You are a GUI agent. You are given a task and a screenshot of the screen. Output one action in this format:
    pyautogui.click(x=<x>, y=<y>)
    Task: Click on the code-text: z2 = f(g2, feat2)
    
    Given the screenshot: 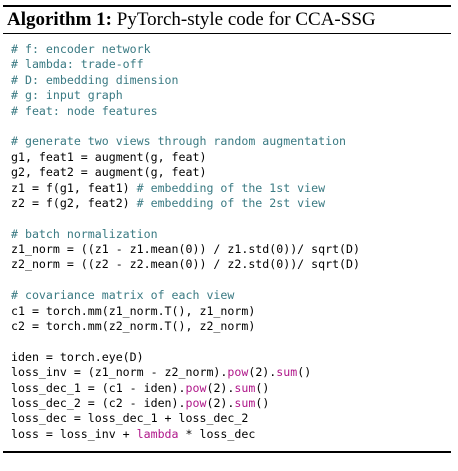 What is the action you would take?
    pyautogui.click(x=74, y=202)
    